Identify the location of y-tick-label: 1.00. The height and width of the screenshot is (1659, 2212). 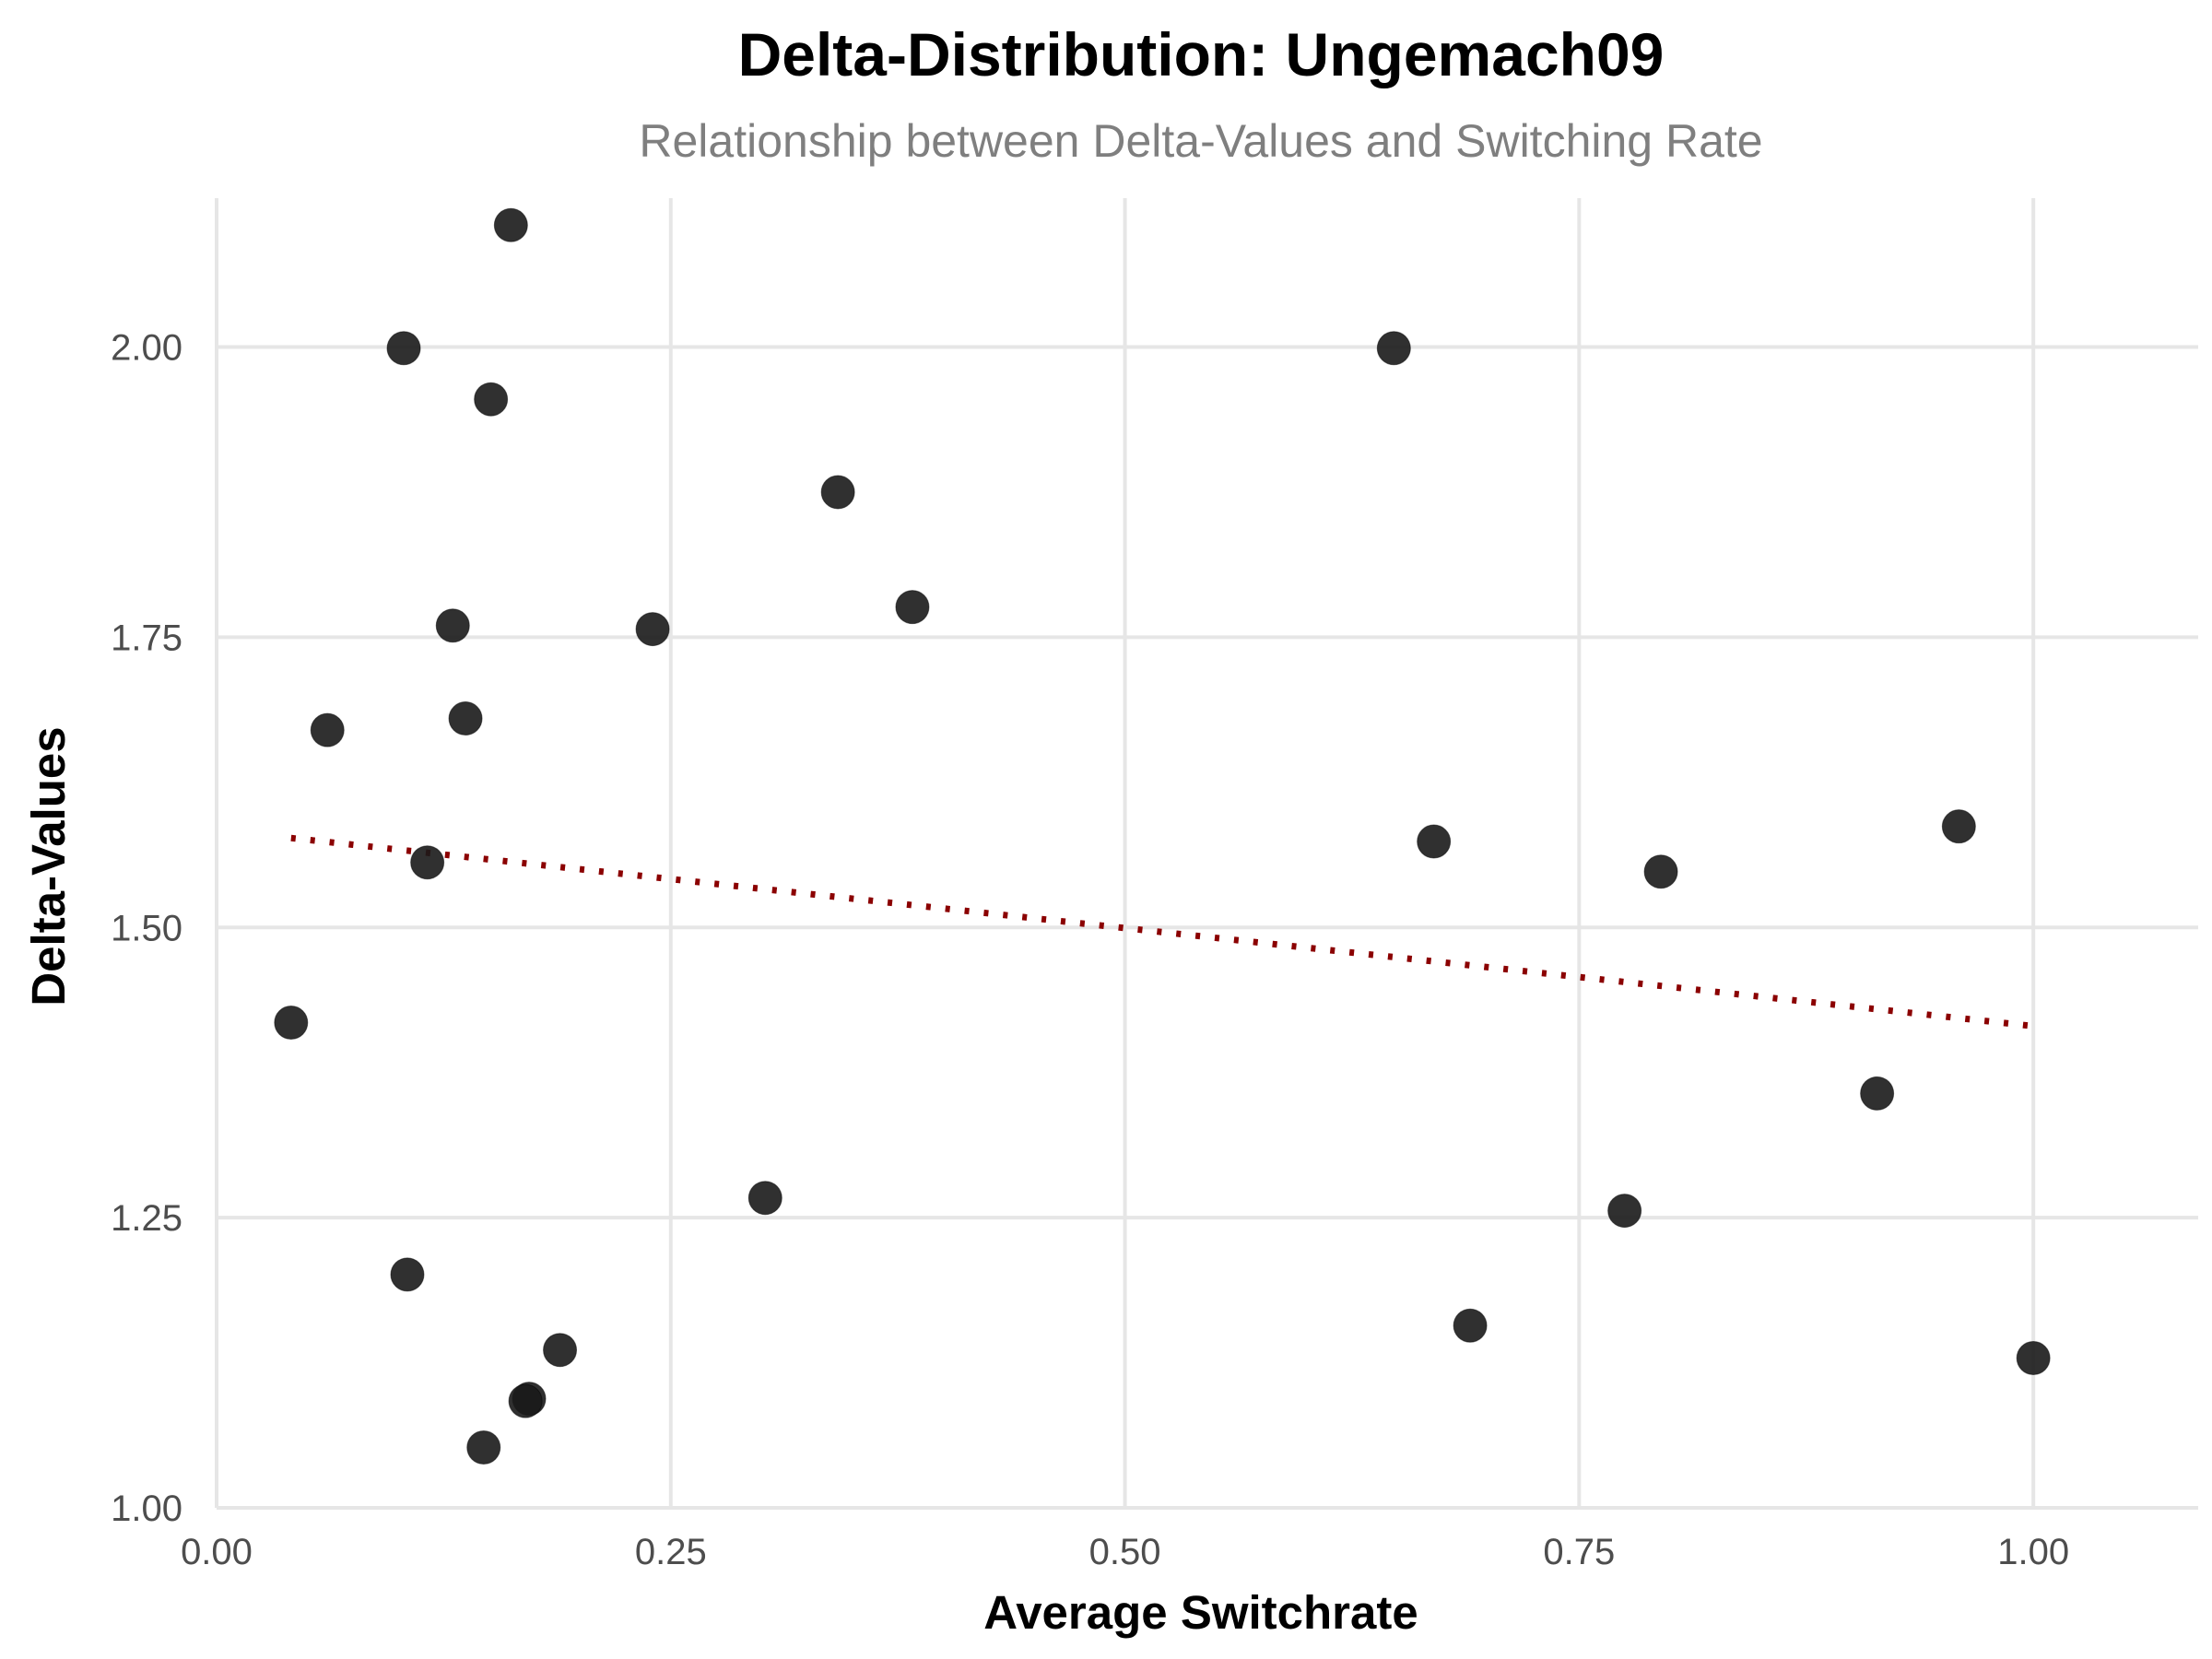
(146, 1508).